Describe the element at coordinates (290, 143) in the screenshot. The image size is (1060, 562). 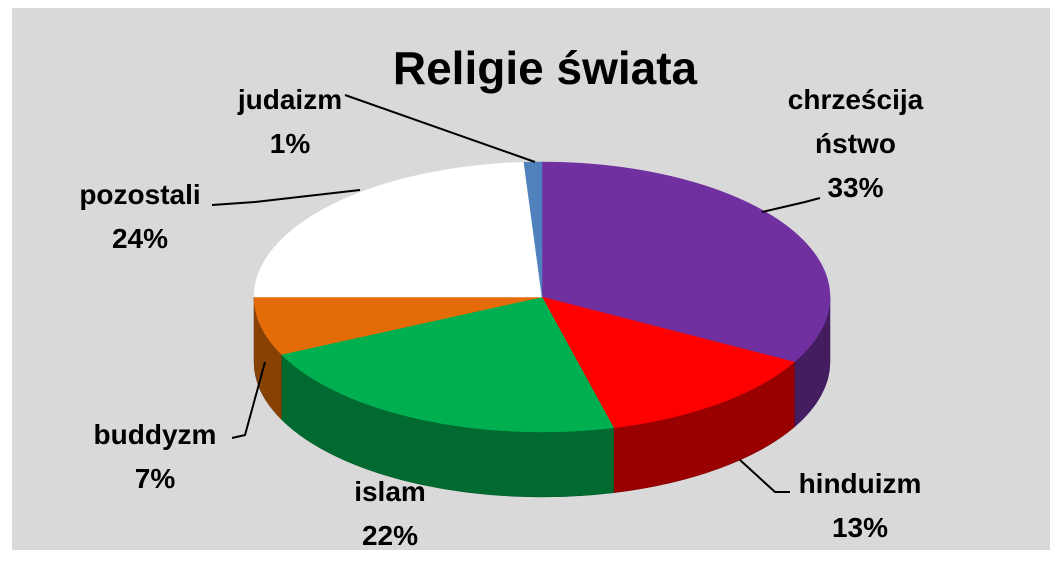
I see `value-label: 1%` at that location.